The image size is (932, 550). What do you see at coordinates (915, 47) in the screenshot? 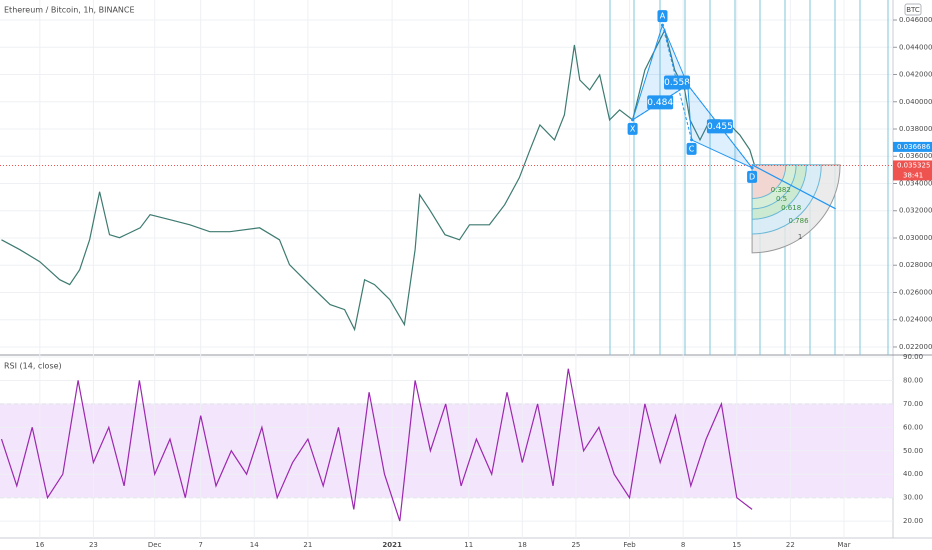
I see `y-tick-label: 0.044000` at bounding box center [915, 47].